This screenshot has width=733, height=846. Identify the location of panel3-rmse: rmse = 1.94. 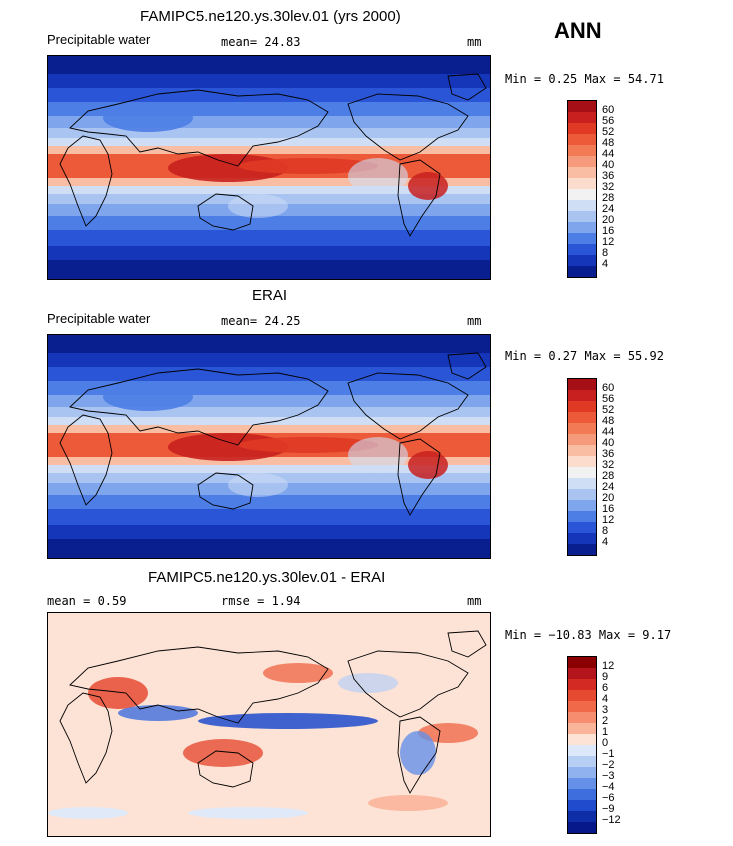
(261, 601).